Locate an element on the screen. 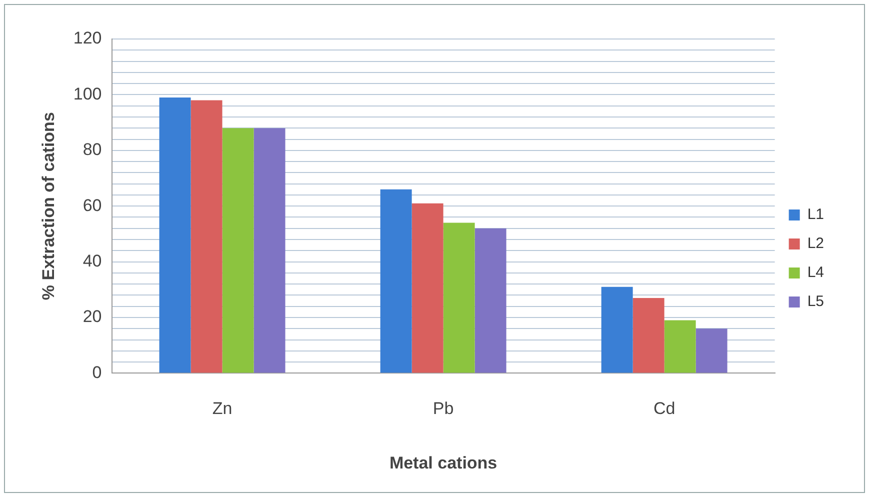 Image resolution: width=871 pixels, height=499 pixels. x-axis-title: Metal cations is located at coordinates (443, 462).